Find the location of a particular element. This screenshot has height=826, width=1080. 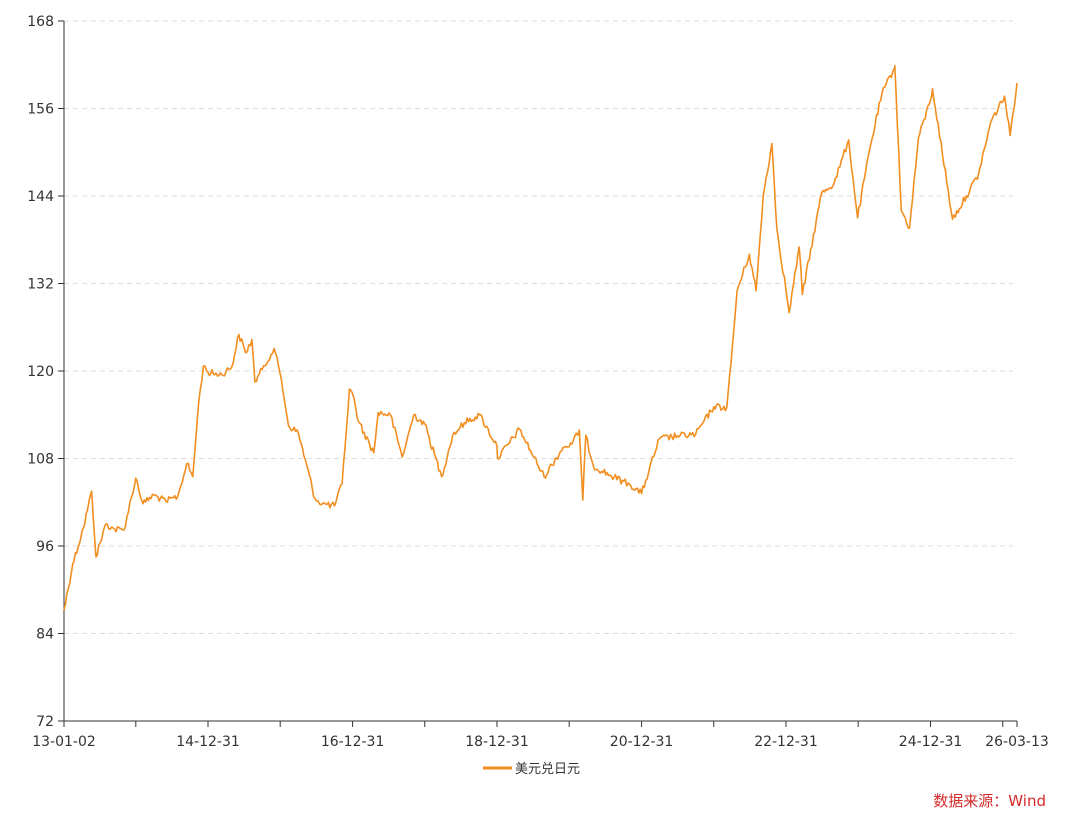

y-tick-label: 156 is located at coordinates (40, 110).